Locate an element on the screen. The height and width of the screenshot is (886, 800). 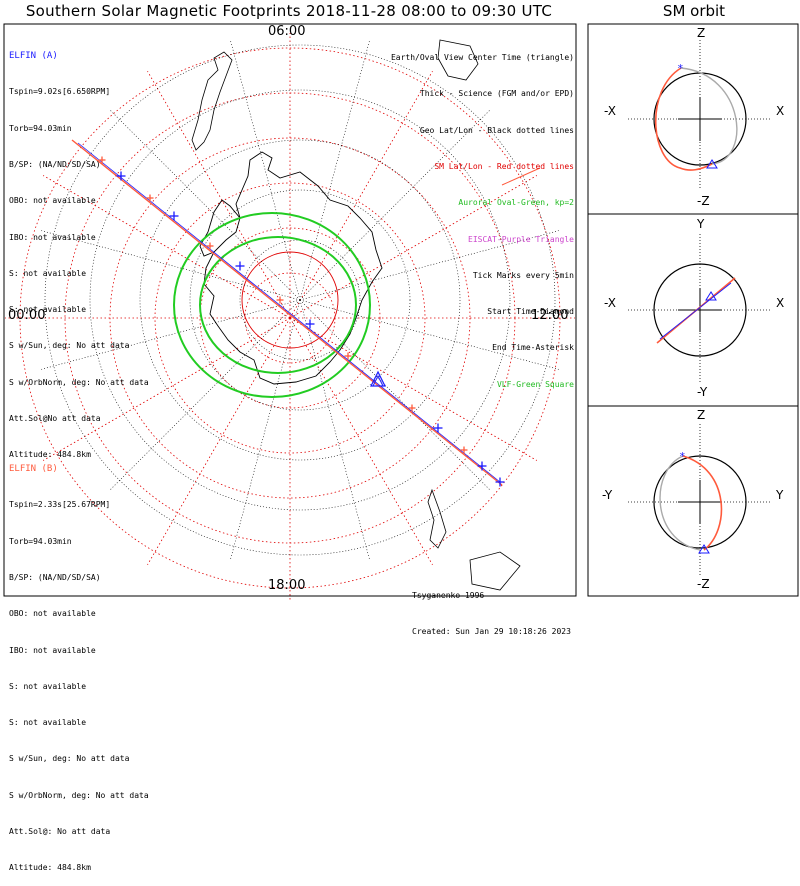
elfin-b-line: S: not available is located at coordinates (48, 686).